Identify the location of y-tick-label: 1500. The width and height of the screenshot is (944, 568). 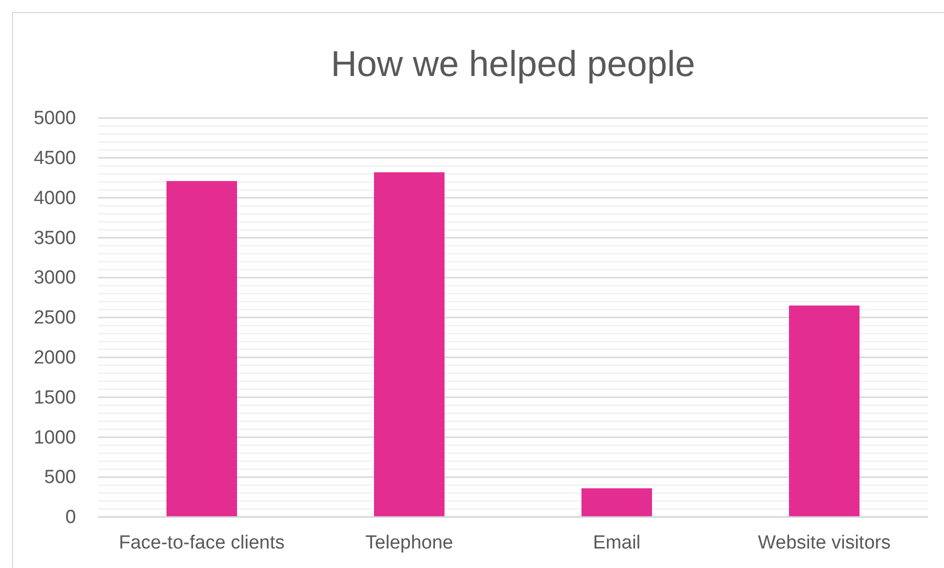
(55, 397).